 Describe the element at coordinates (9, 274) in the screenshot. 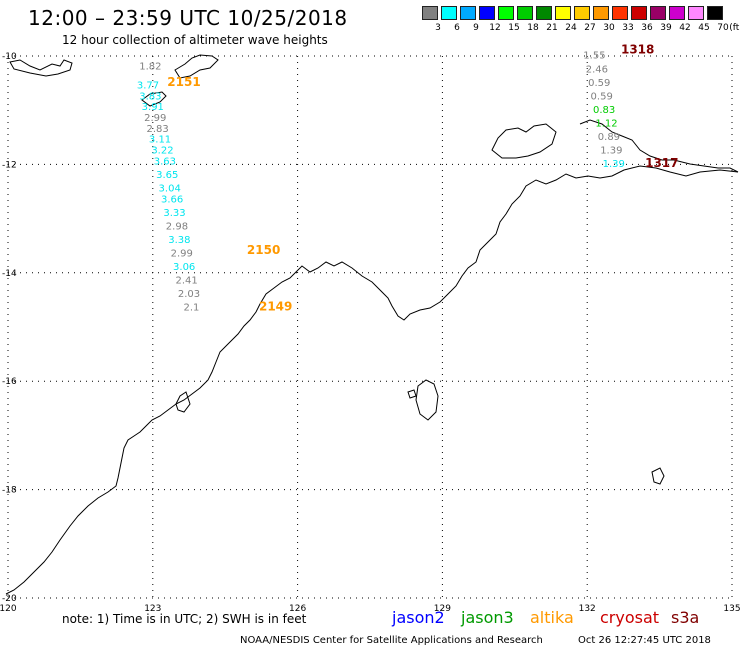

I see `lat-tick-label: -14` at that location.